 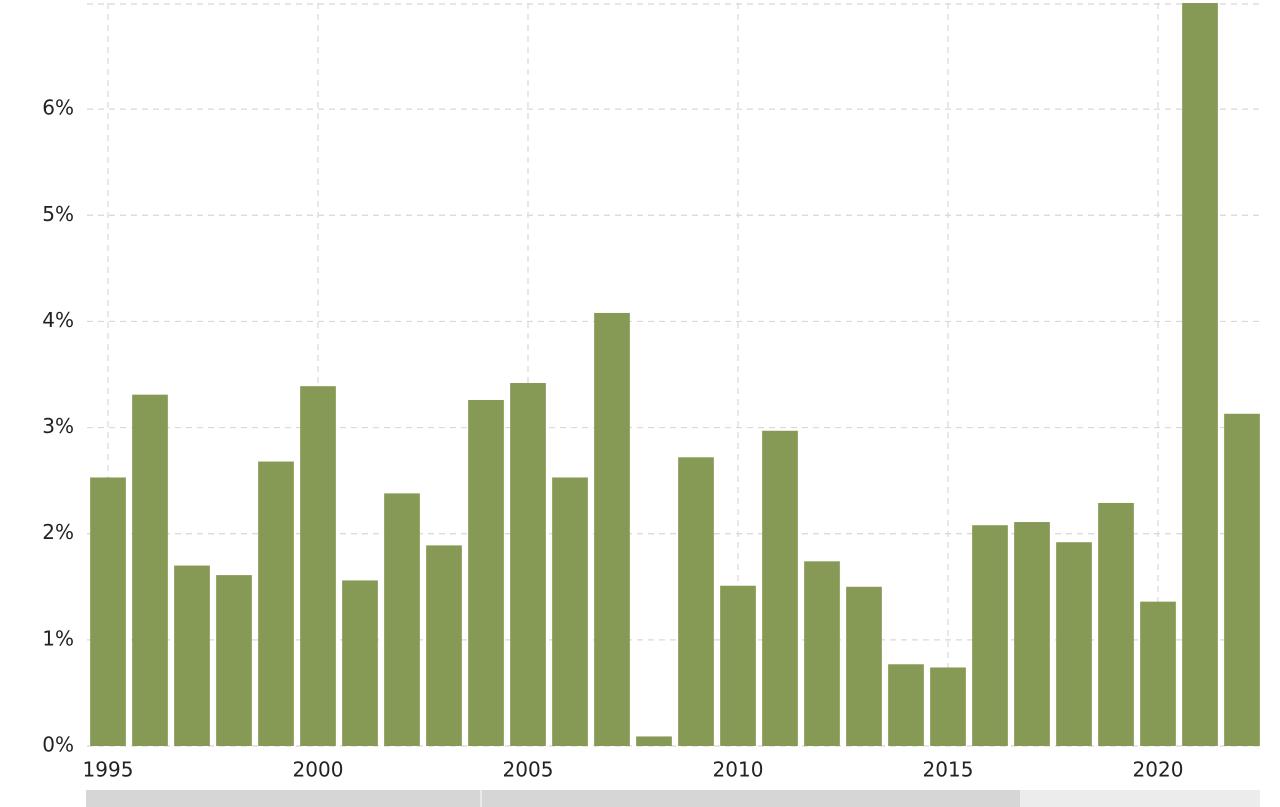 What do you see at coordinates (58, 426) in the screenshot?
I see `y-tick-label: 3%` at bounding box center [58, 426].